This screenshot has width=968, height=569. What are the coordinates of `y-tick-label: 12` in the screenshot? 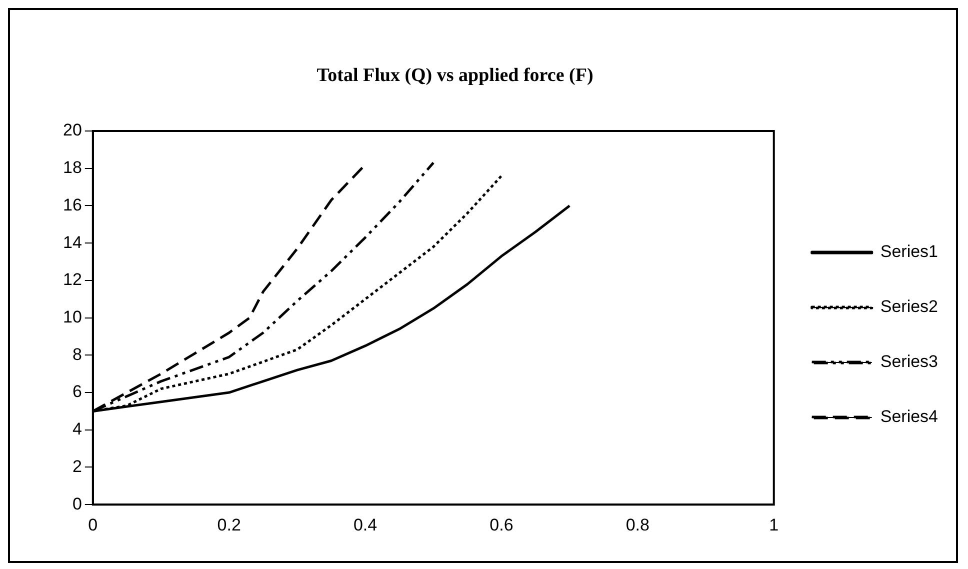 It's located at (72, 280).